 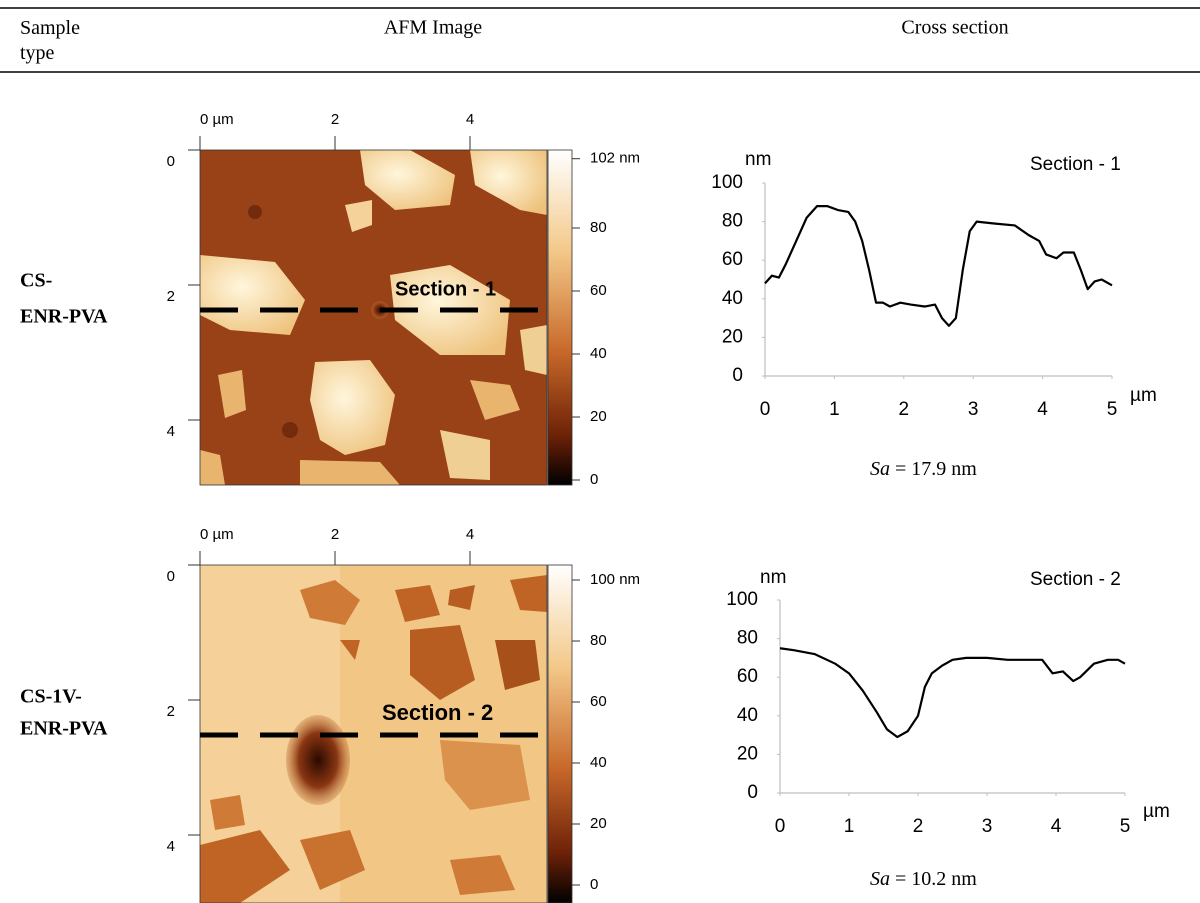 What do you see at coordinates (445, 289) in the screenshot?
I see `section-label: Section - 1` at bounding box center [445, 289].